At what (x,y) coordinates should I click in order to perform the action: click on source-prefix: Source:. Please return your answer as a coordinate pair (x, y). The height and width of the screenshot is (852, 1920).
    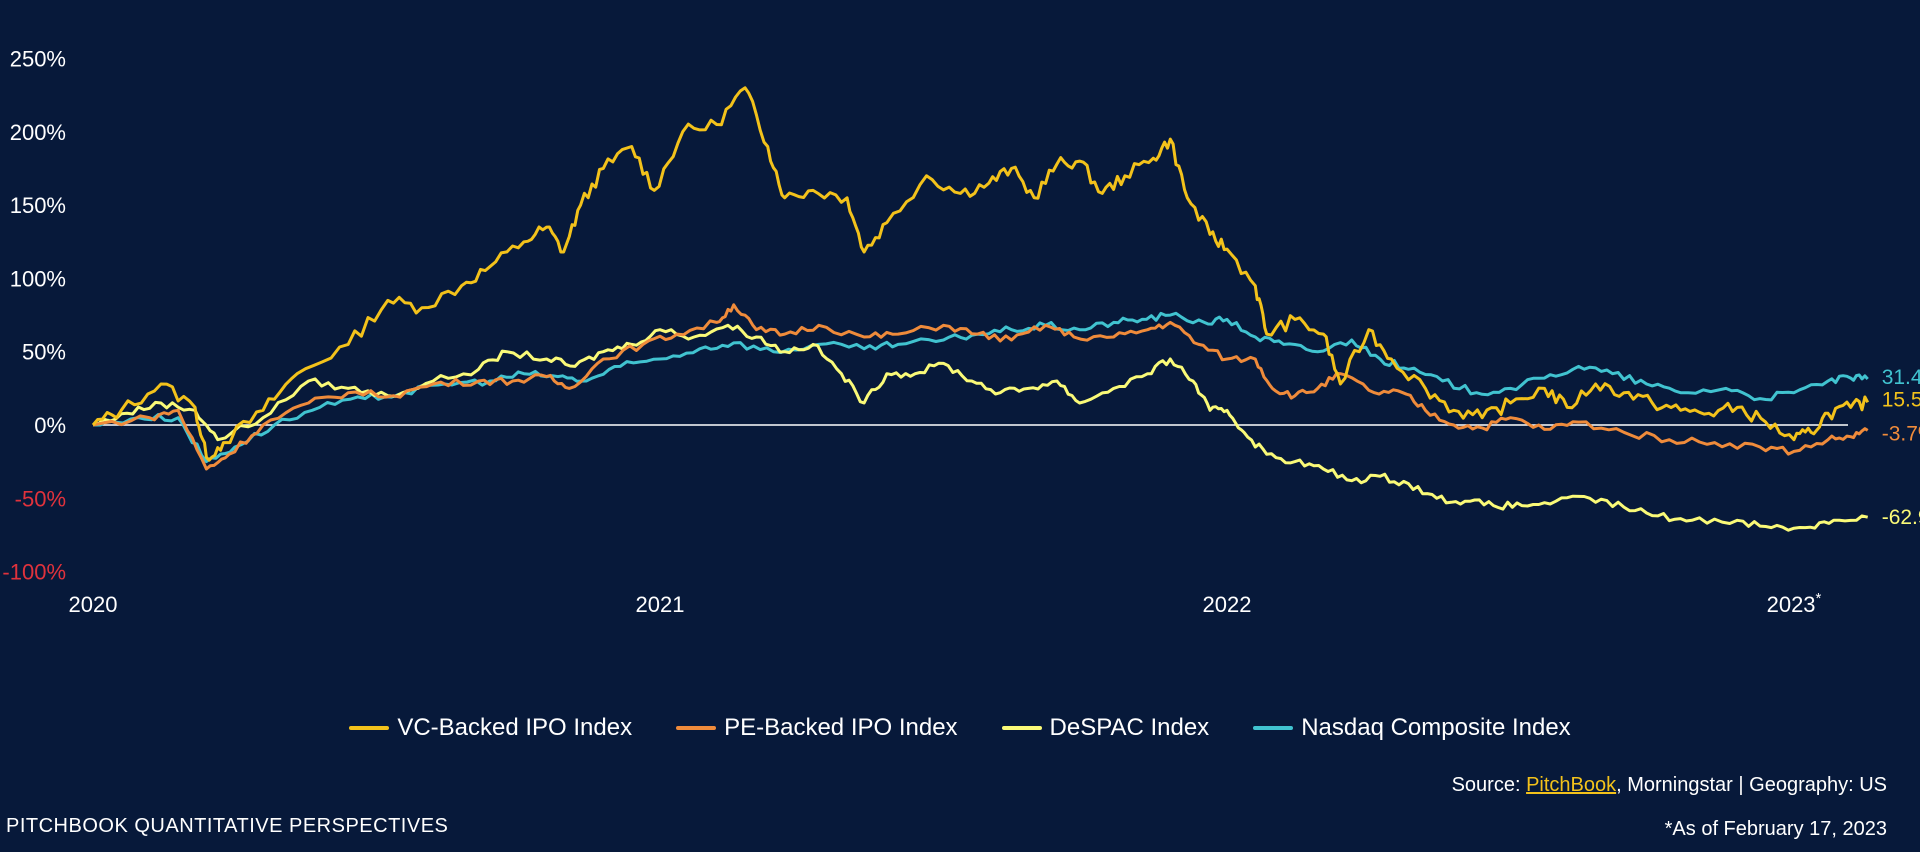
    Looking at the image, I should click on (1489, 785).